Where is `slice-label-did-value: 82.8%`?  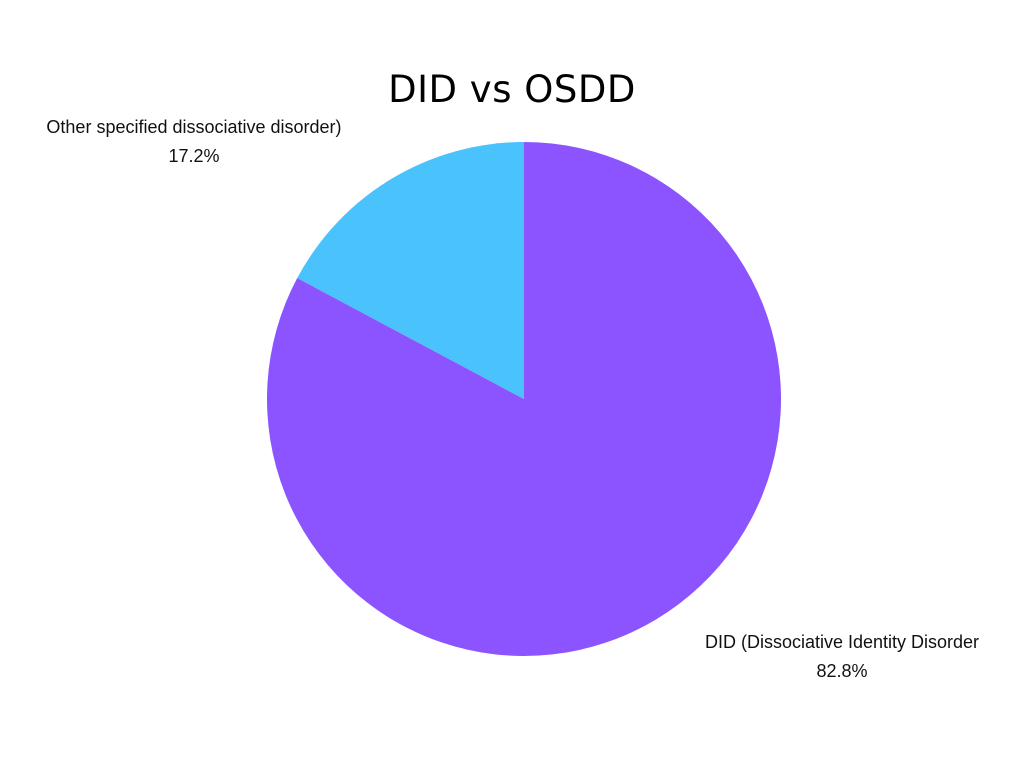
slice-label-did-value: 82.8% is located at coordinates (842, 671).